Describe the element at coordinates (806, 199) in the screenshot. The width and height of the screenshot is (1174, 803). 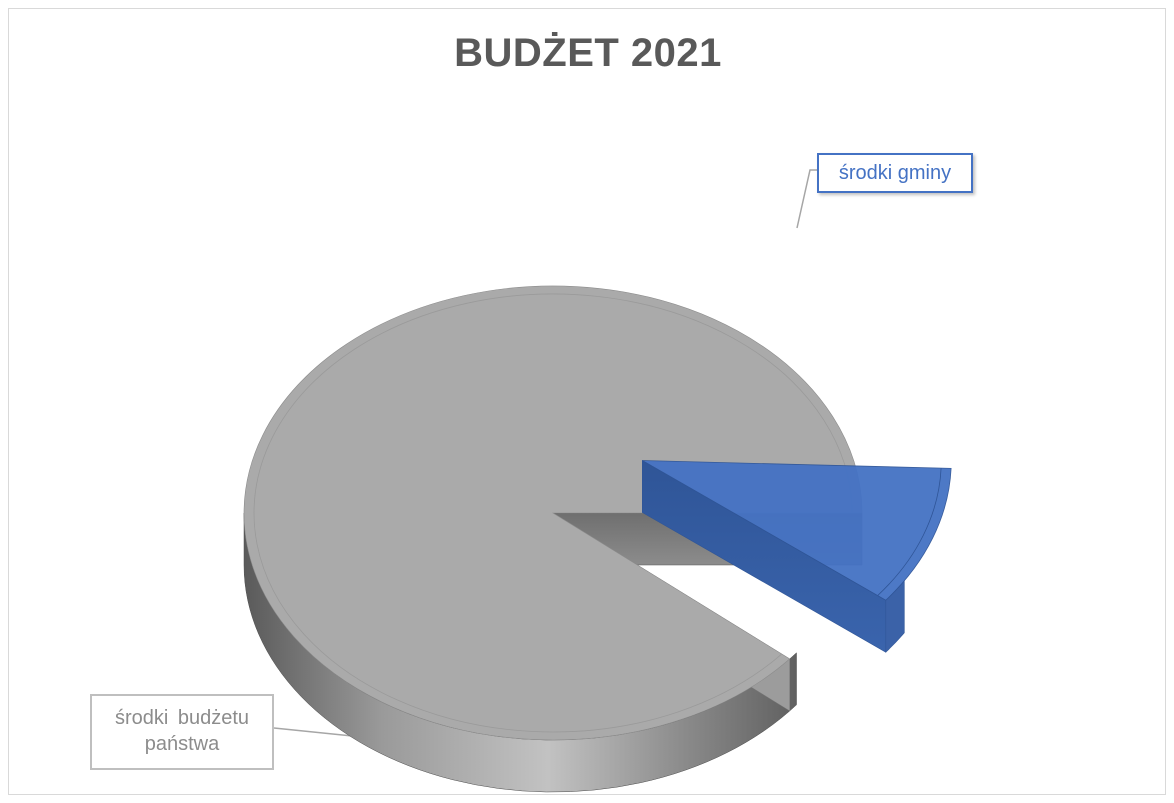
I see `leader-line-gminy` at that location.